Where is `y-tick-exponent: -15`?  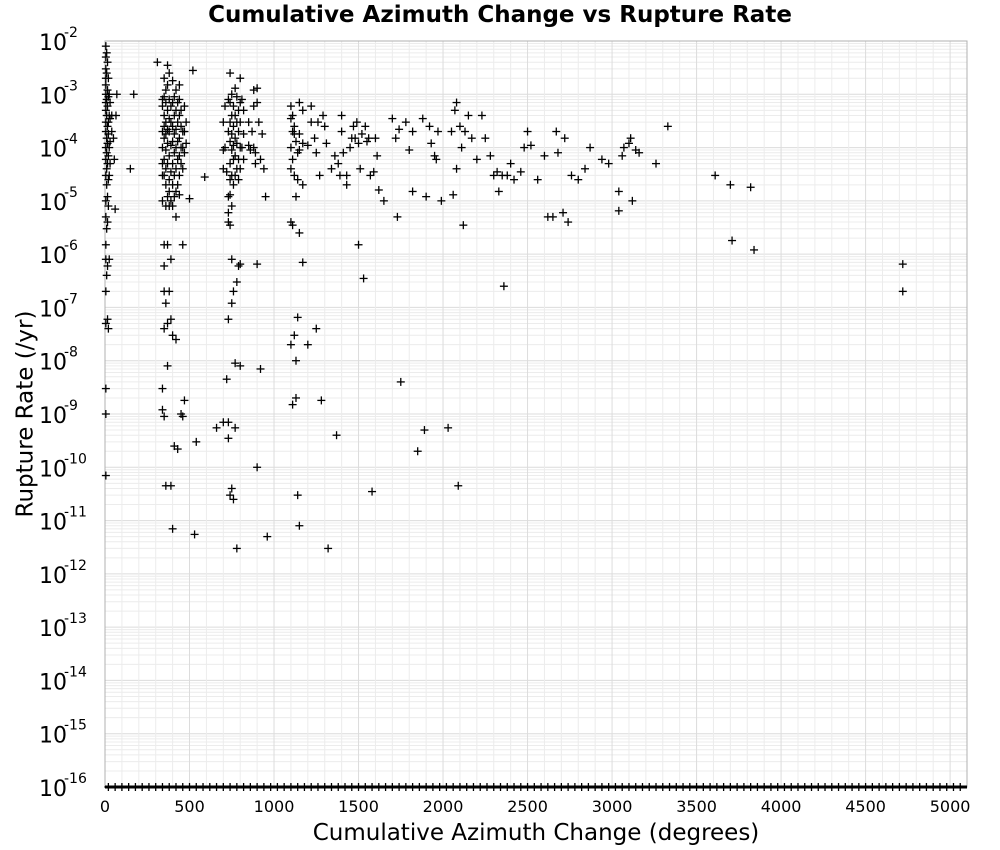 y-tick-exponent: -15 is located at coordinates (75, 726).